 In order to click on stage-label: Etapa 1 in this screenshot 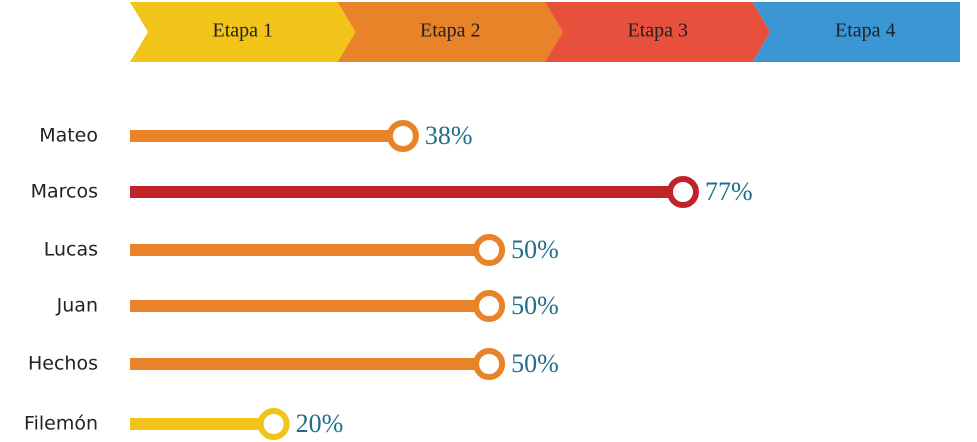, I will do `click(242, 31)`.